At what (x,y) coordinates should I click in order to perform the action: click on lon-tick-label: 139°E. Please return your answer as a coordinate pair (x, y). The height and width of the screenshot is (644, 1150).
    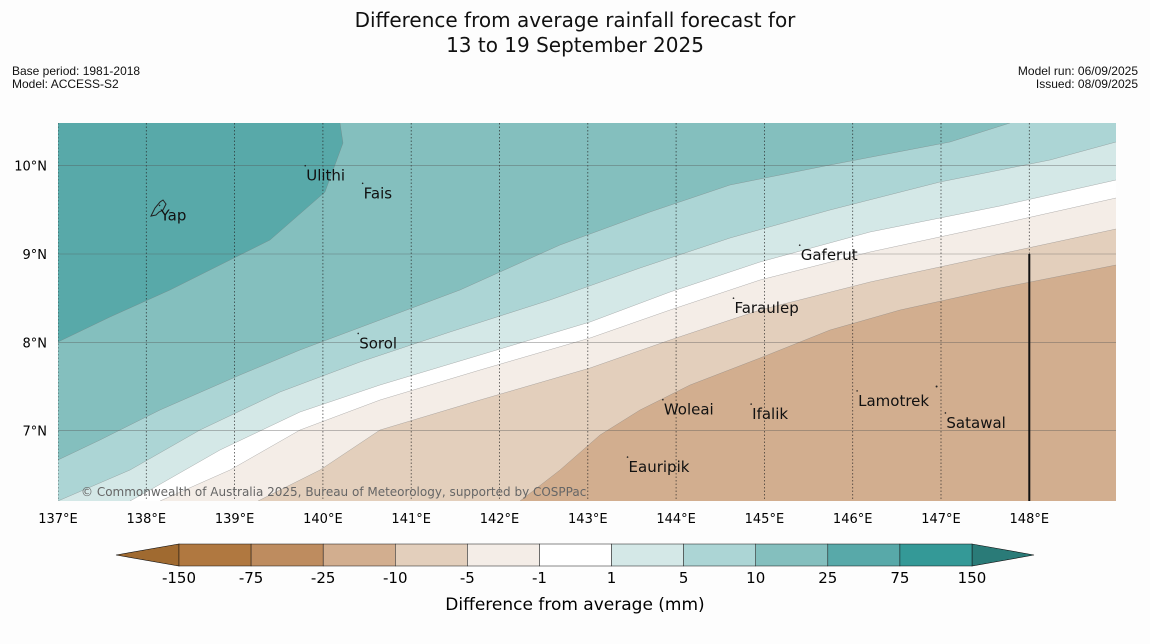
    Looking at the image, I should click on (235, 519).